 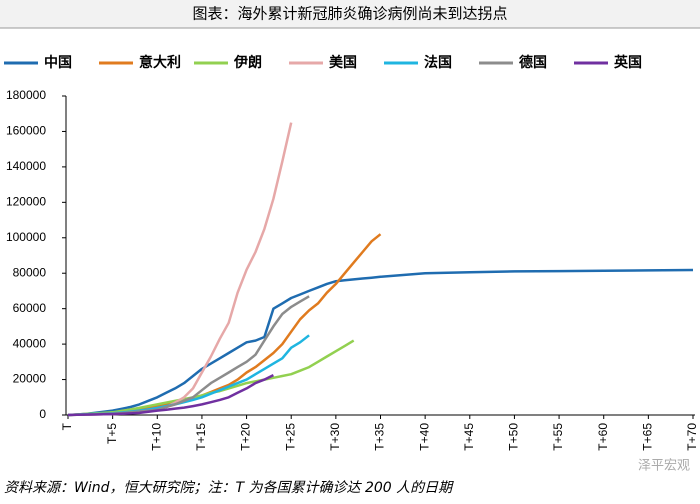 I want to click on y-tick-label: 0, so click(x=42, y=414).